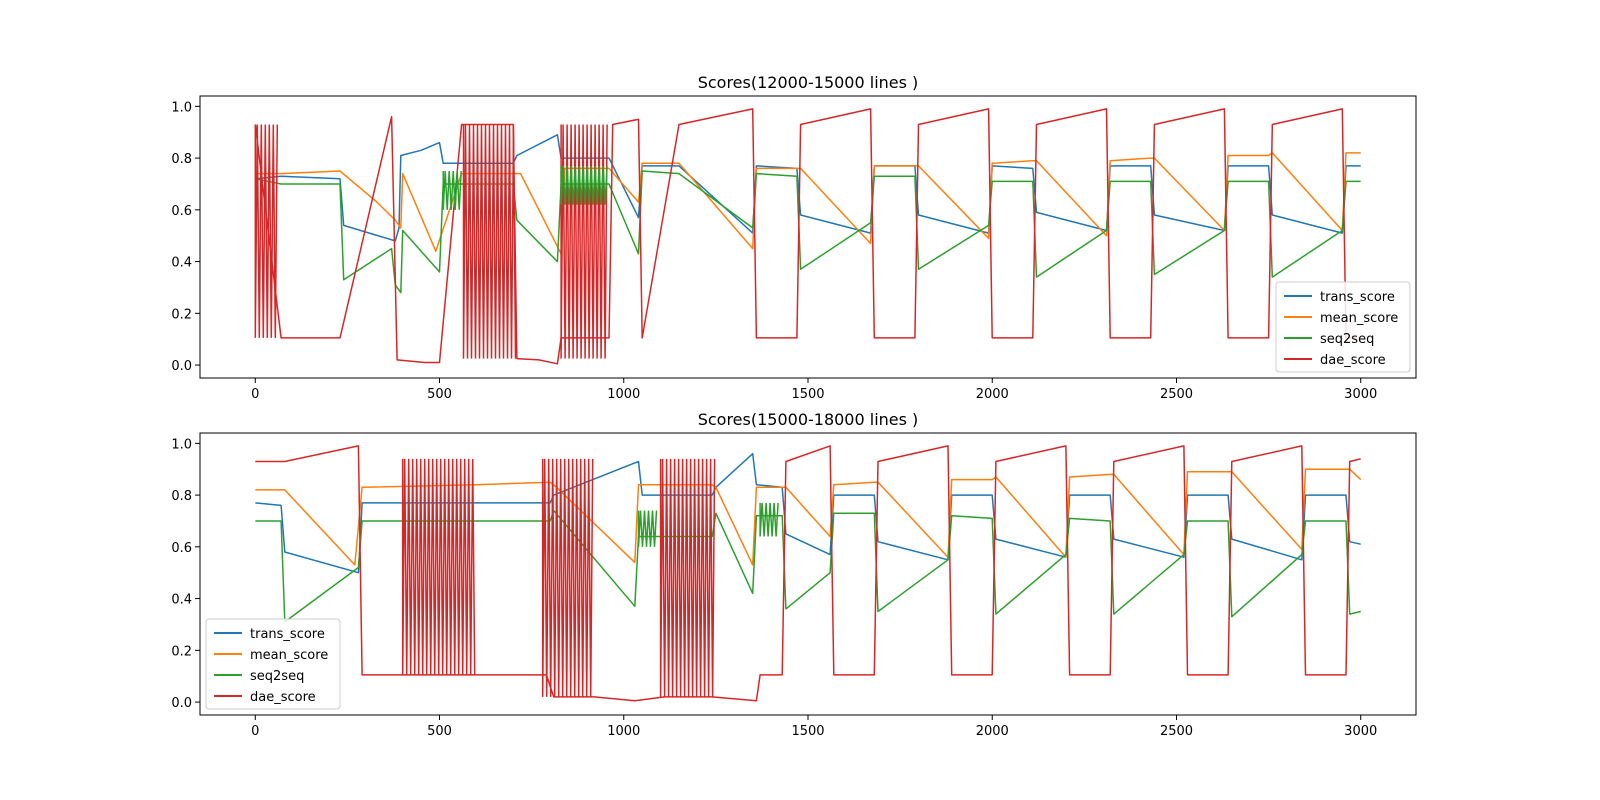 The image size is (1600, 800). I want to click on chart-title: Scores(15000-18000 lines ), so click(808, 419).